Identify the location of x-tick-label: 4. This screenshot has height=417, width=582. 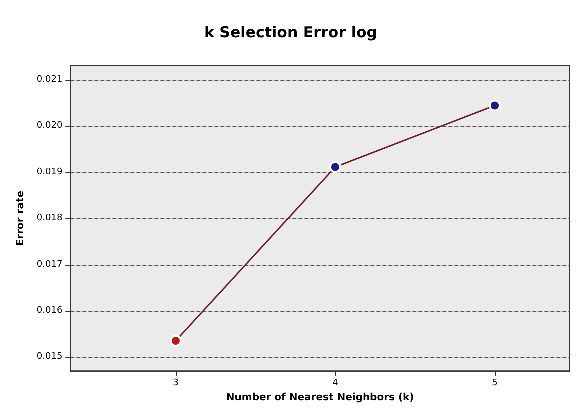
(335, 383).